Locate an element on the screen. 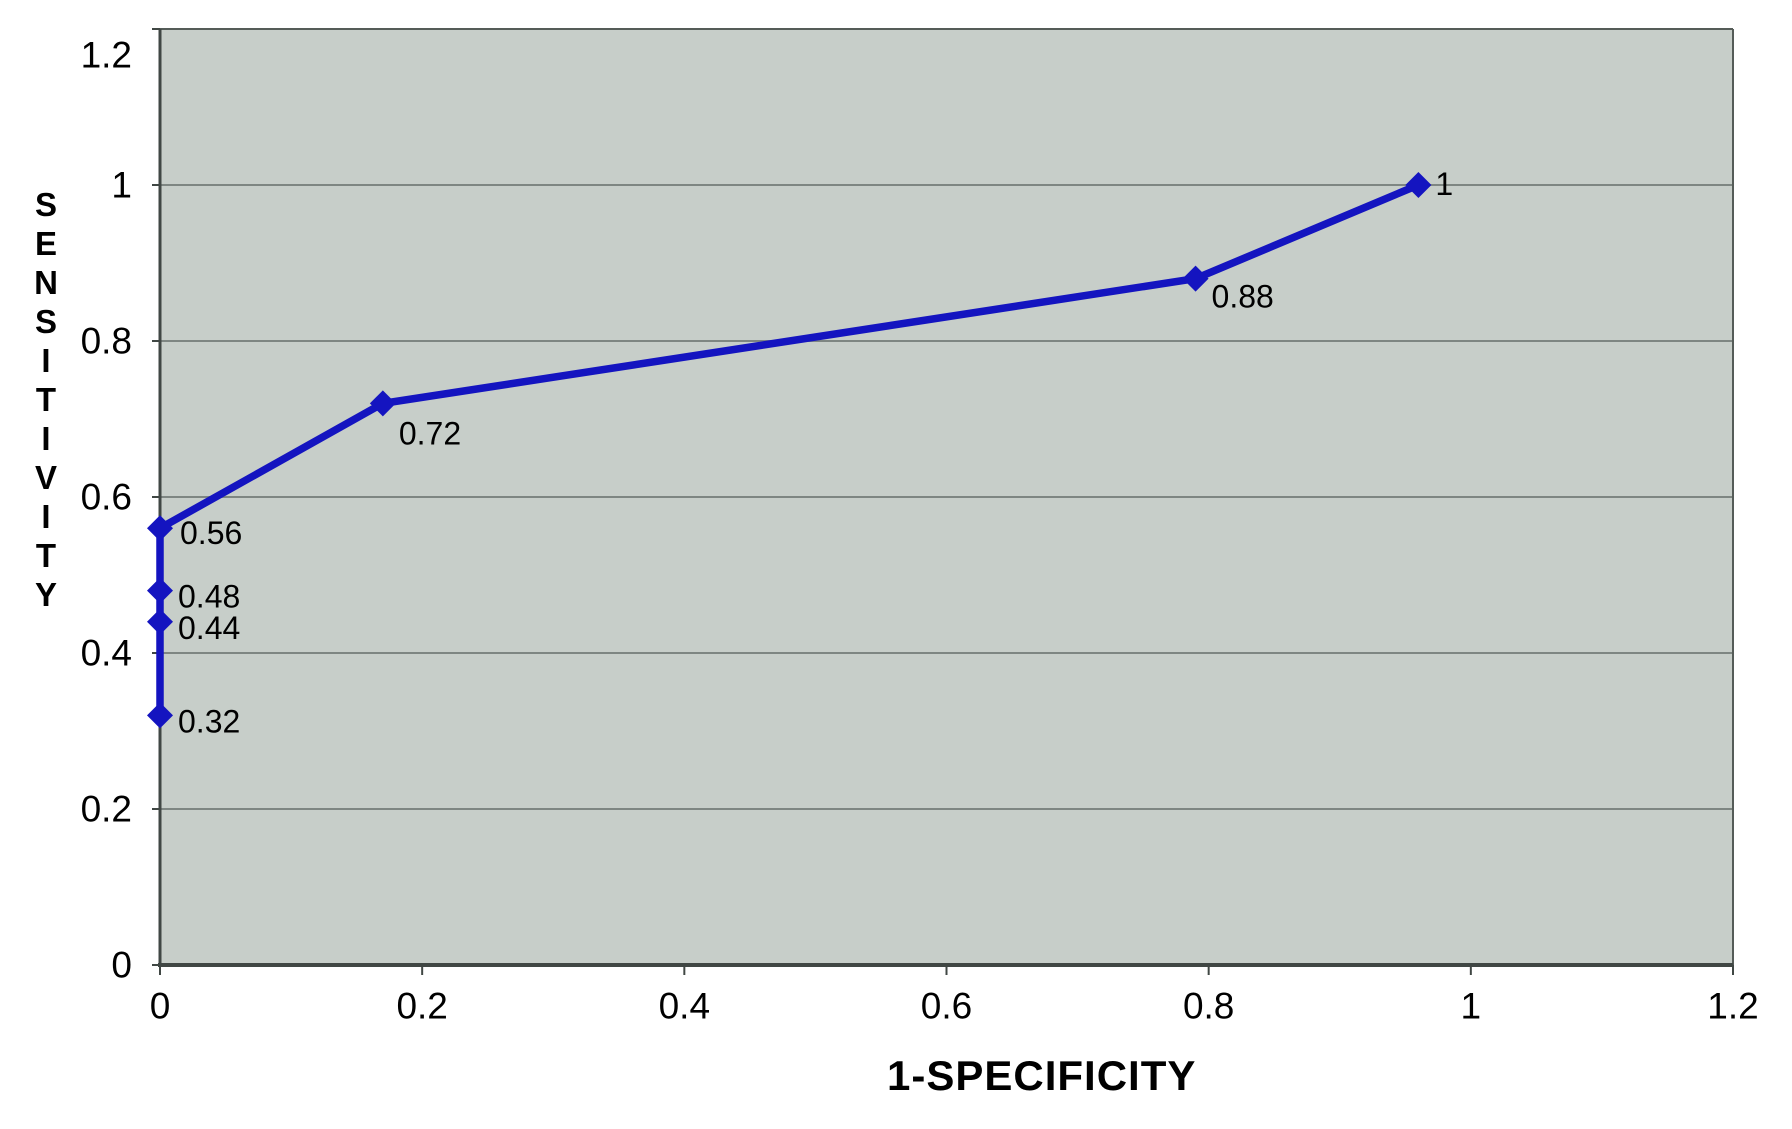 This screenshot has width=1792, height=1129. x-tick-label: 1.2 is located at coordinates (1732, 1005).